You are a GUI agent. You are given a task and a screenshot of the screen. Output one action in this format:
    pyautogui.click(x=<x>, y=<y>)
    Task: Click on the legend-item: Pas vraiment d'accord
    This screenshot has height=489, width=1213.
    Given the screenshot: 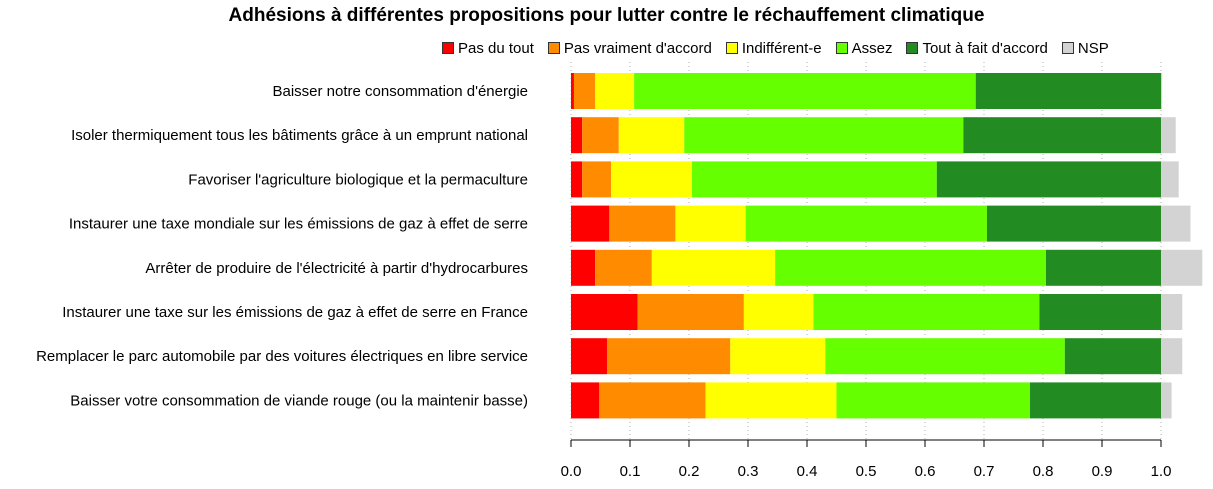 What is the action you would take?
    pyautogui.click(x=629, y=48)
    